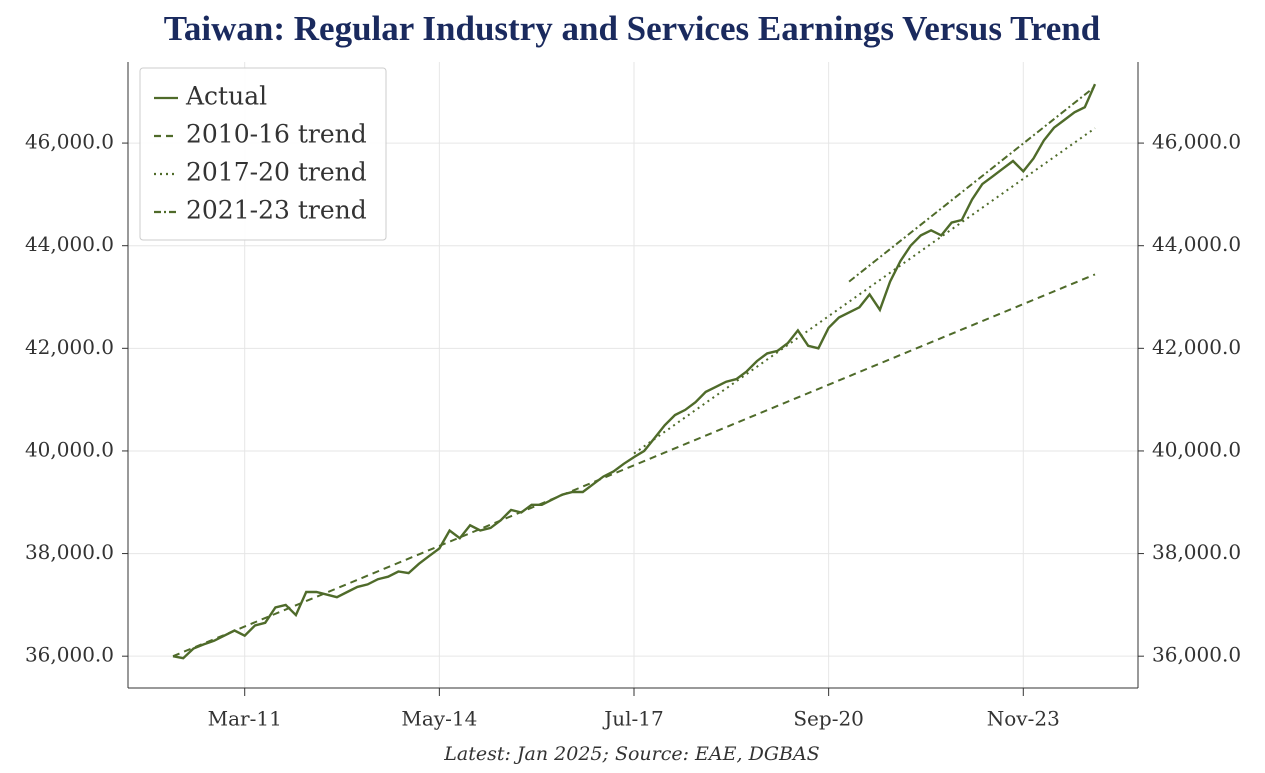  What do you see at coordinates (1196, 552) in the screenshot?
I see `y2-tick-label: 38,000.0` at bounding box center [1196, 552].